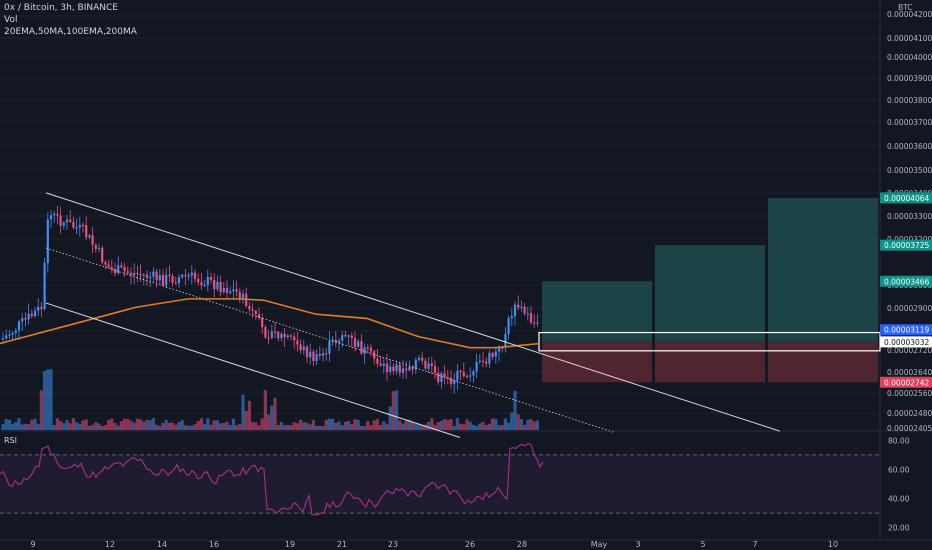 The height and width of the screenshot is (550, 932). Describe the element at coordinates (253, 370) in the screenshot. I see `channel-lower-line` at that location.